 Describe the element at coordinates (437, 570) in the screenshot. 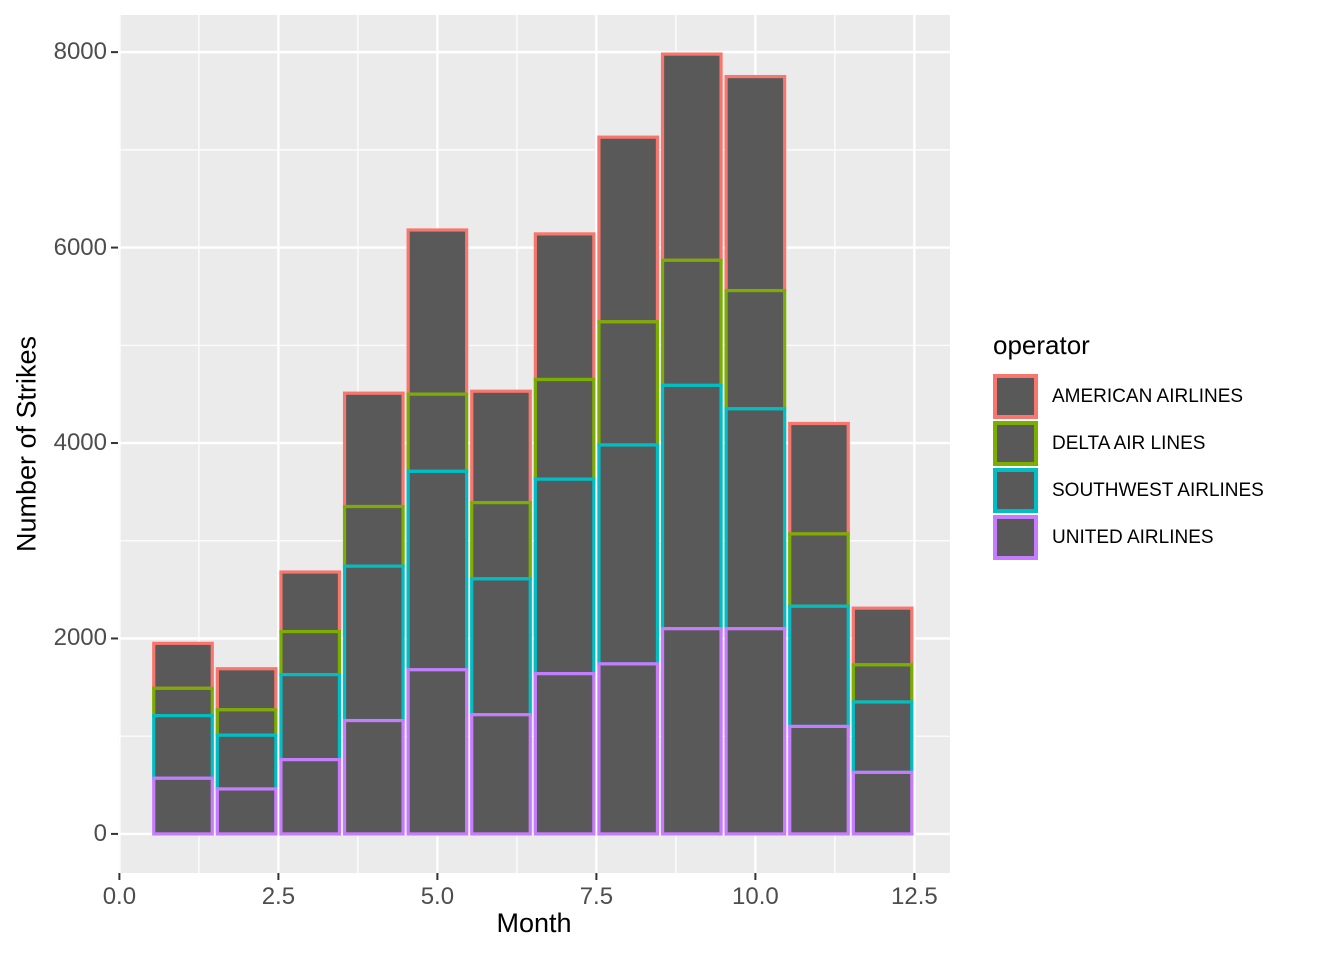

I see `bar-month-5-southwest-airlines` at that location.